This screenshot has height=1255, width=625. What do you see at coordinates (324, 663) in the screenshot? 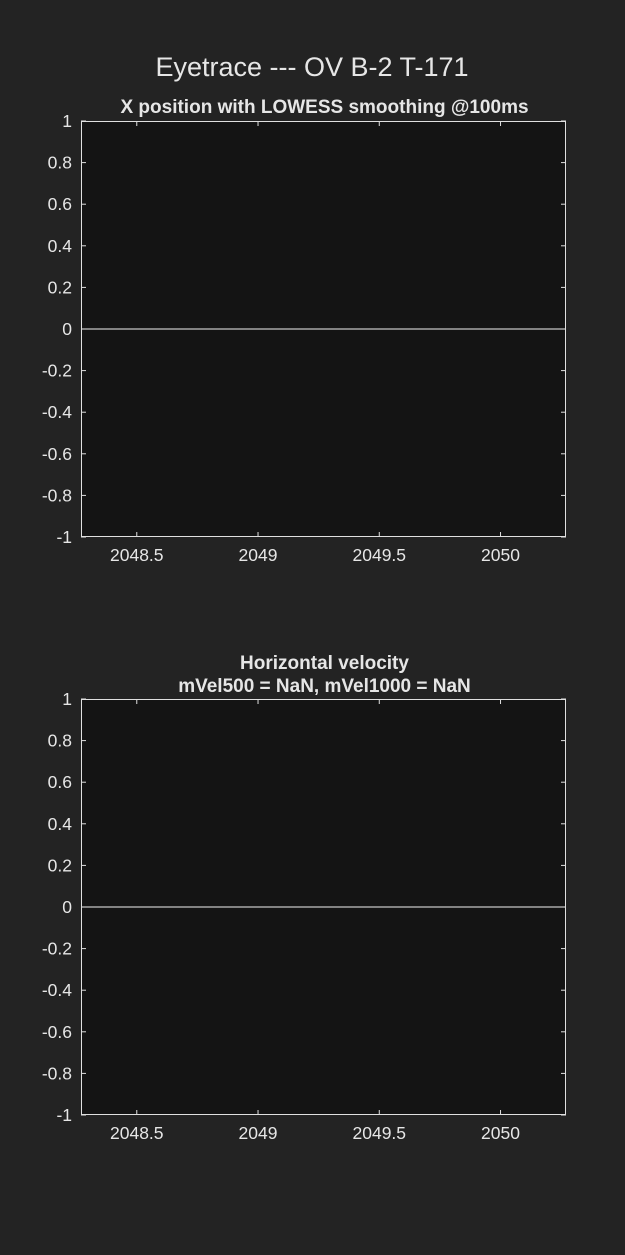
I see `axes-title-line: Horizontal velocity` at bounding box center [324, 663].